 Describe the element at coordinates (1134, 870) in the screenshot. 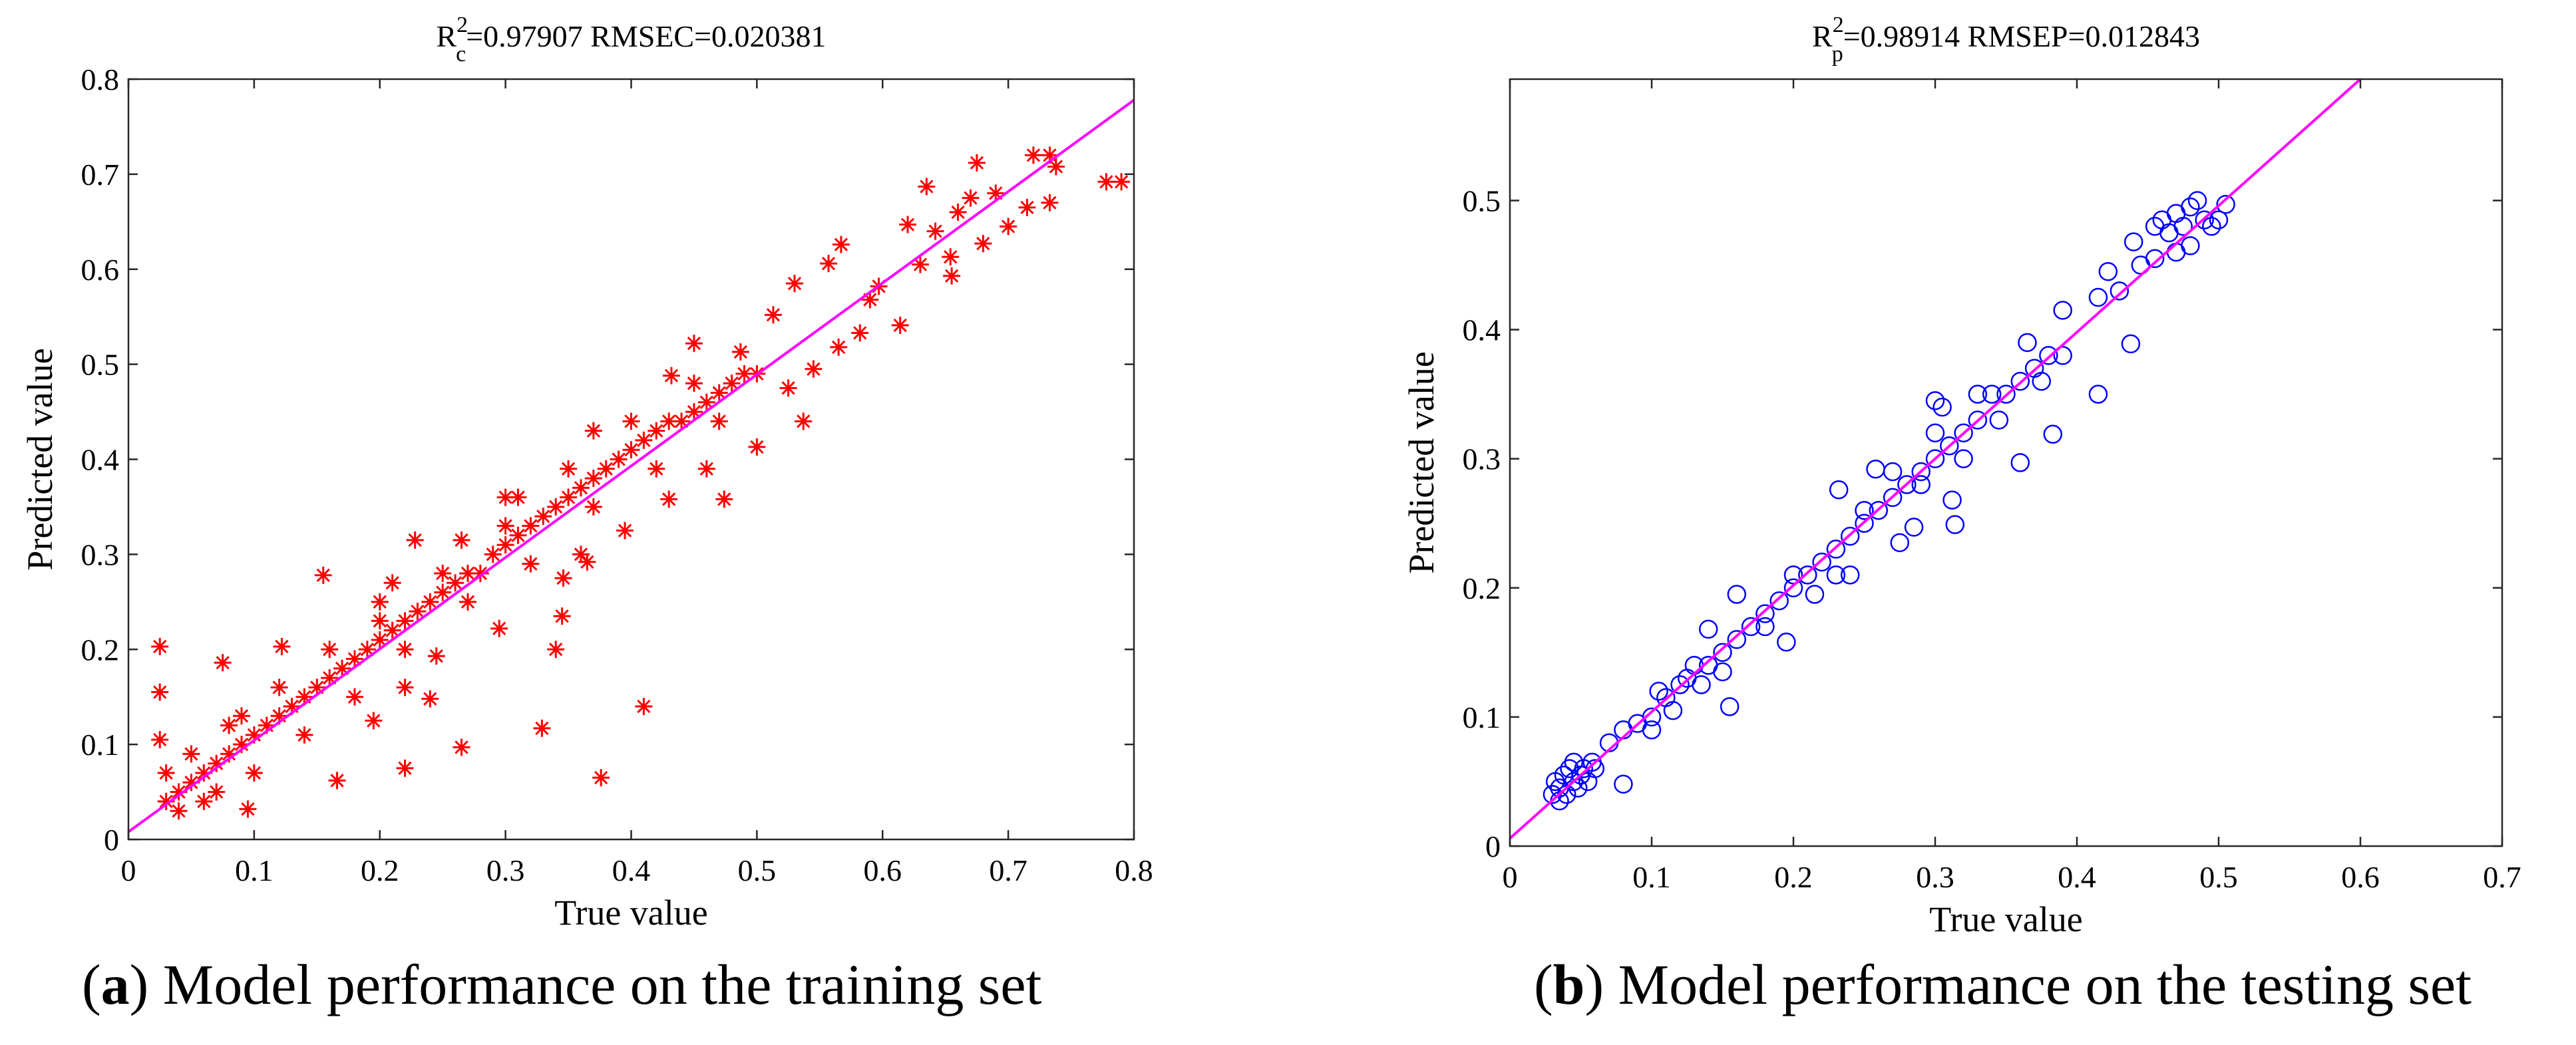

I see `x-tick-label: 0.8` at that location.